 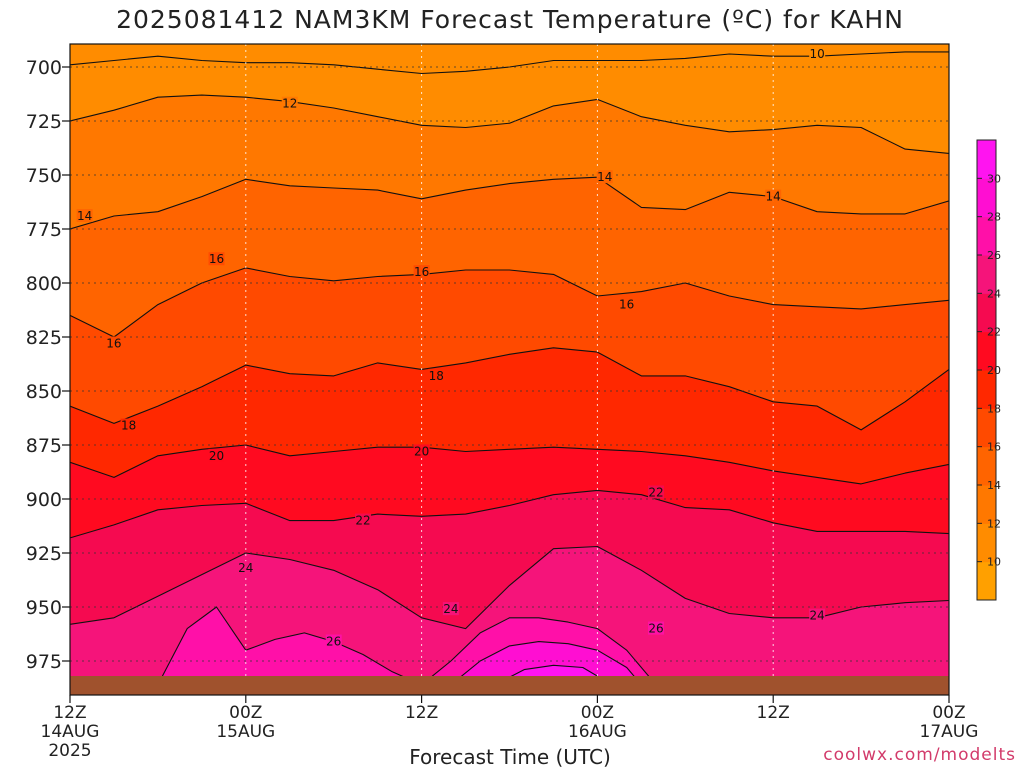 I want to click on y-tick-label: 775, so click(x=44, y=230).